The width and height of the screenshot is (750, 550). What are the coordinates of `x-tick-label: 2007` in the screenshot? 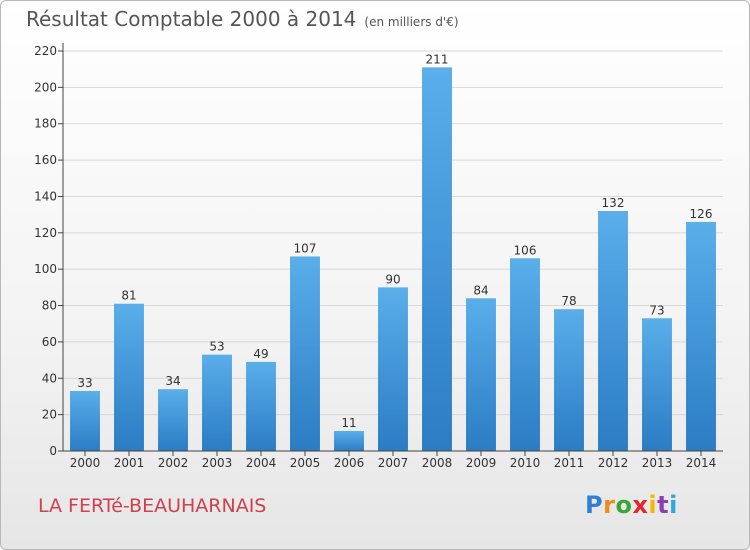 It's located at (393, 463).